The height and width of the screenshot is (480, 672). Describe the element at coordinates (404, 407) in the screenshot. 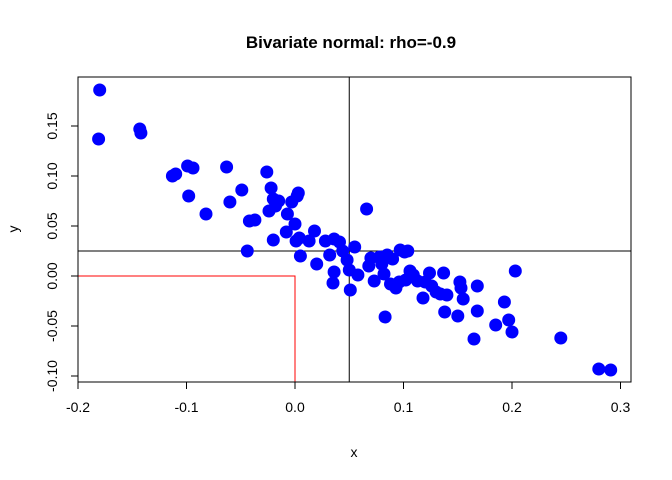

I see `x-tick-label: 0.1` at that location.